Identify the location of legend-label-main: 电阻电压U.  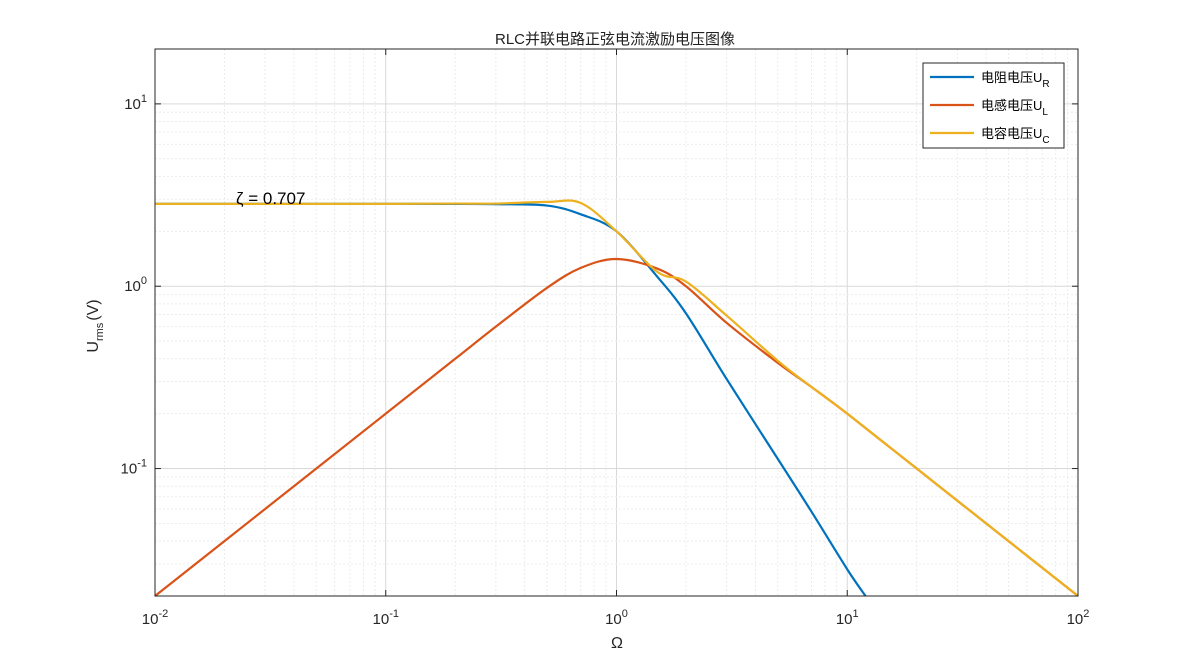
(1011, 77).